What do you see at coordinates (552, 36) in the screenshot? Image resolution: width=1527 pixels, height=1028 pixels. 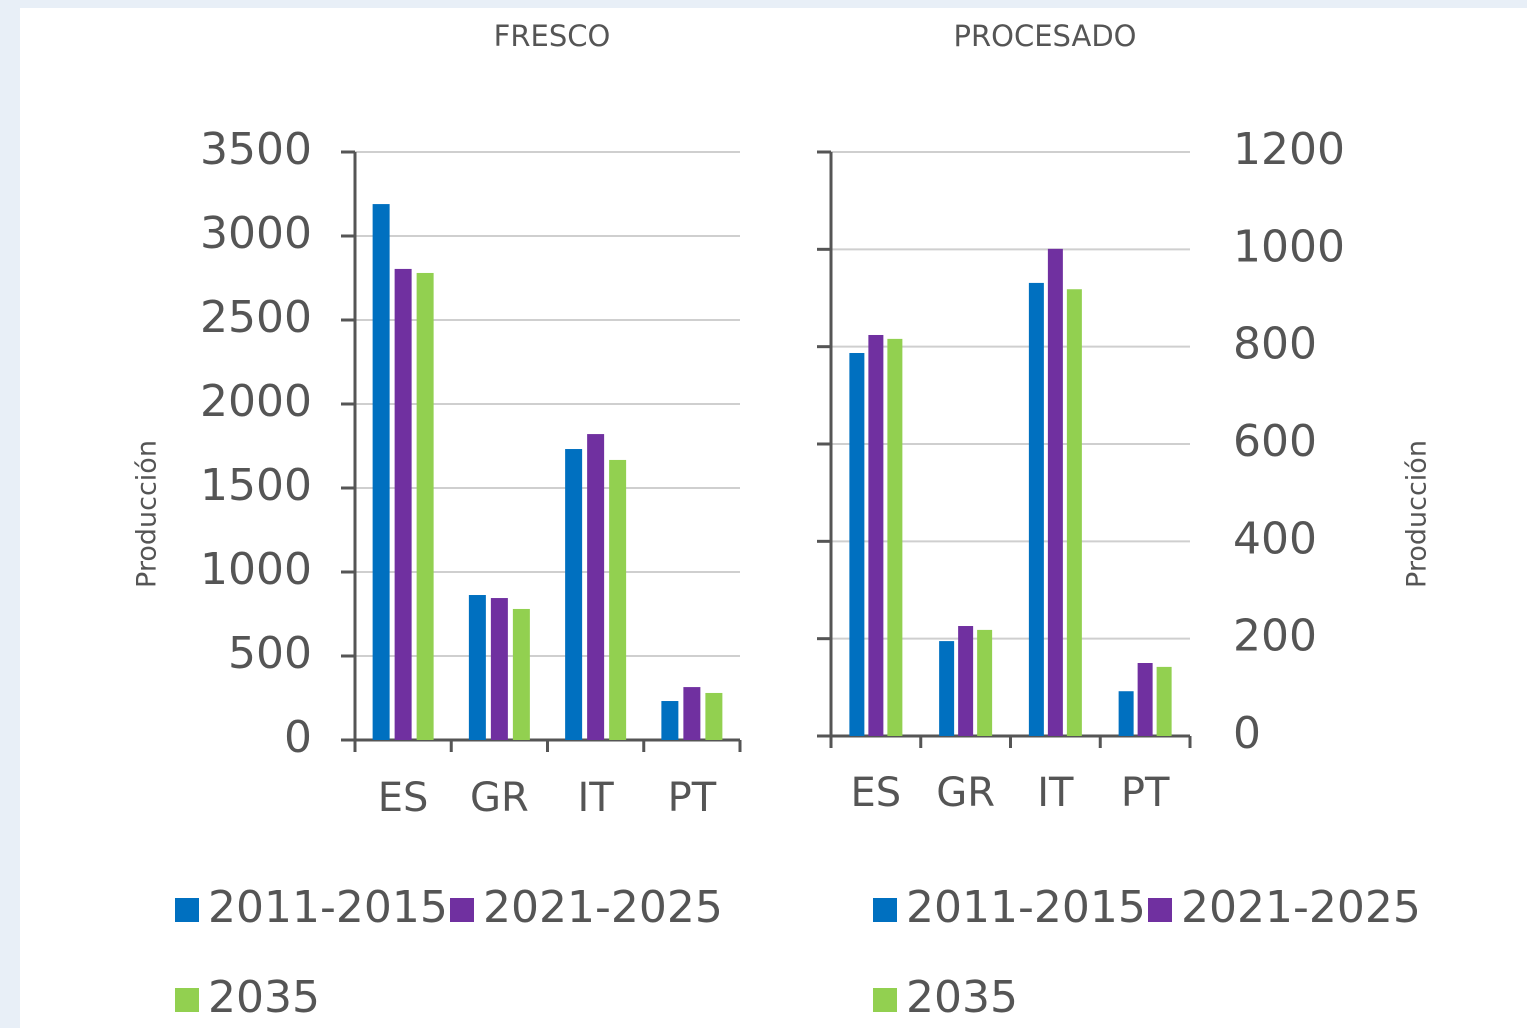 I see `chart-title: FRESCO` at bounding box center [552, 36].